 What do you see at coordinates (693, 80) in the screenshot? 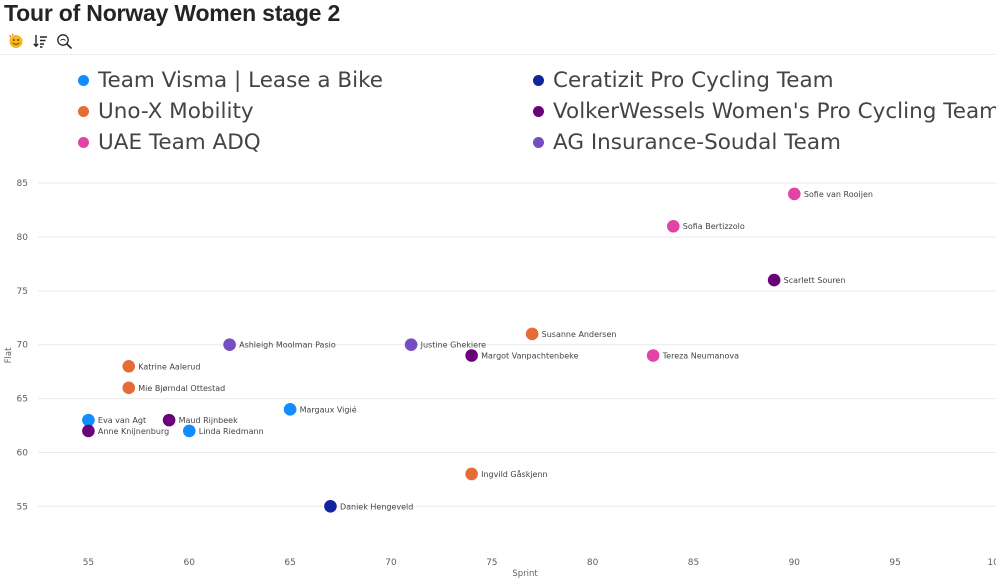
I see `legend-label: Ceratizit Pro Cycling Team` at bounding box center [693, 80].